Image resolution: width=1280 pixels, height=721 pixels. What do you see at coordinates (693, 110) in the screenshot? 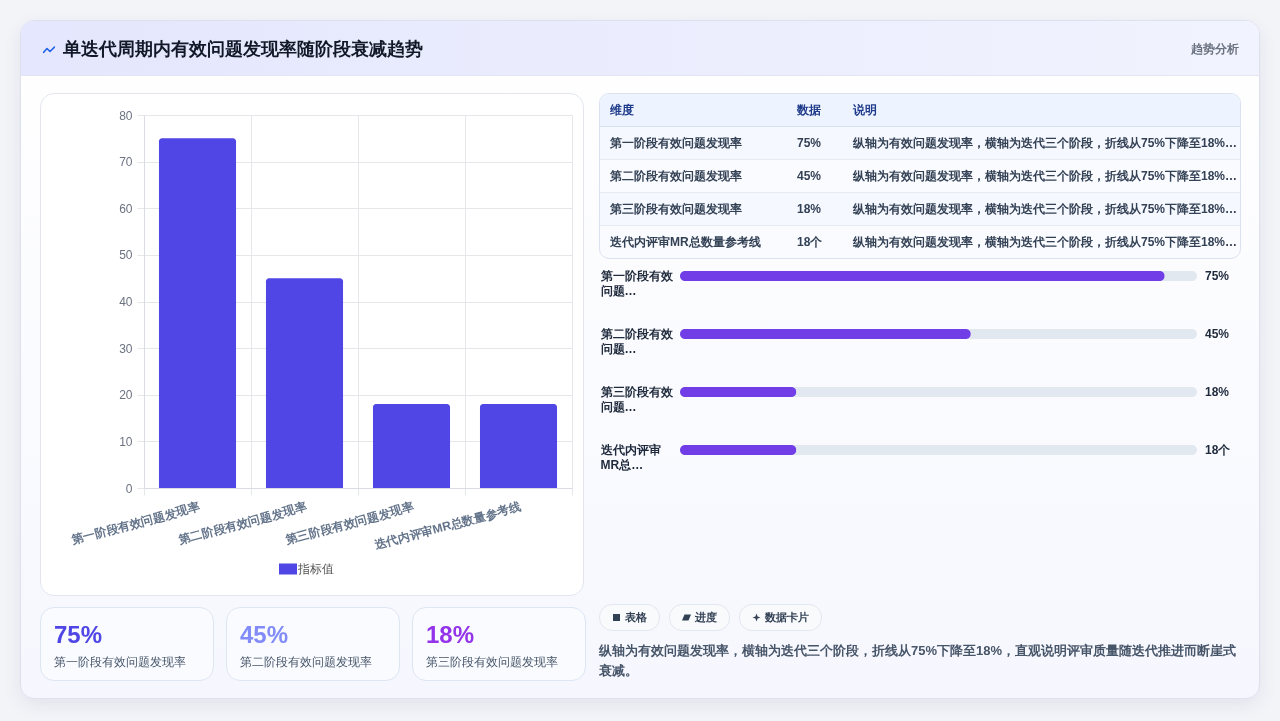
I see `text: 维度` at bounding box center [693, 110].